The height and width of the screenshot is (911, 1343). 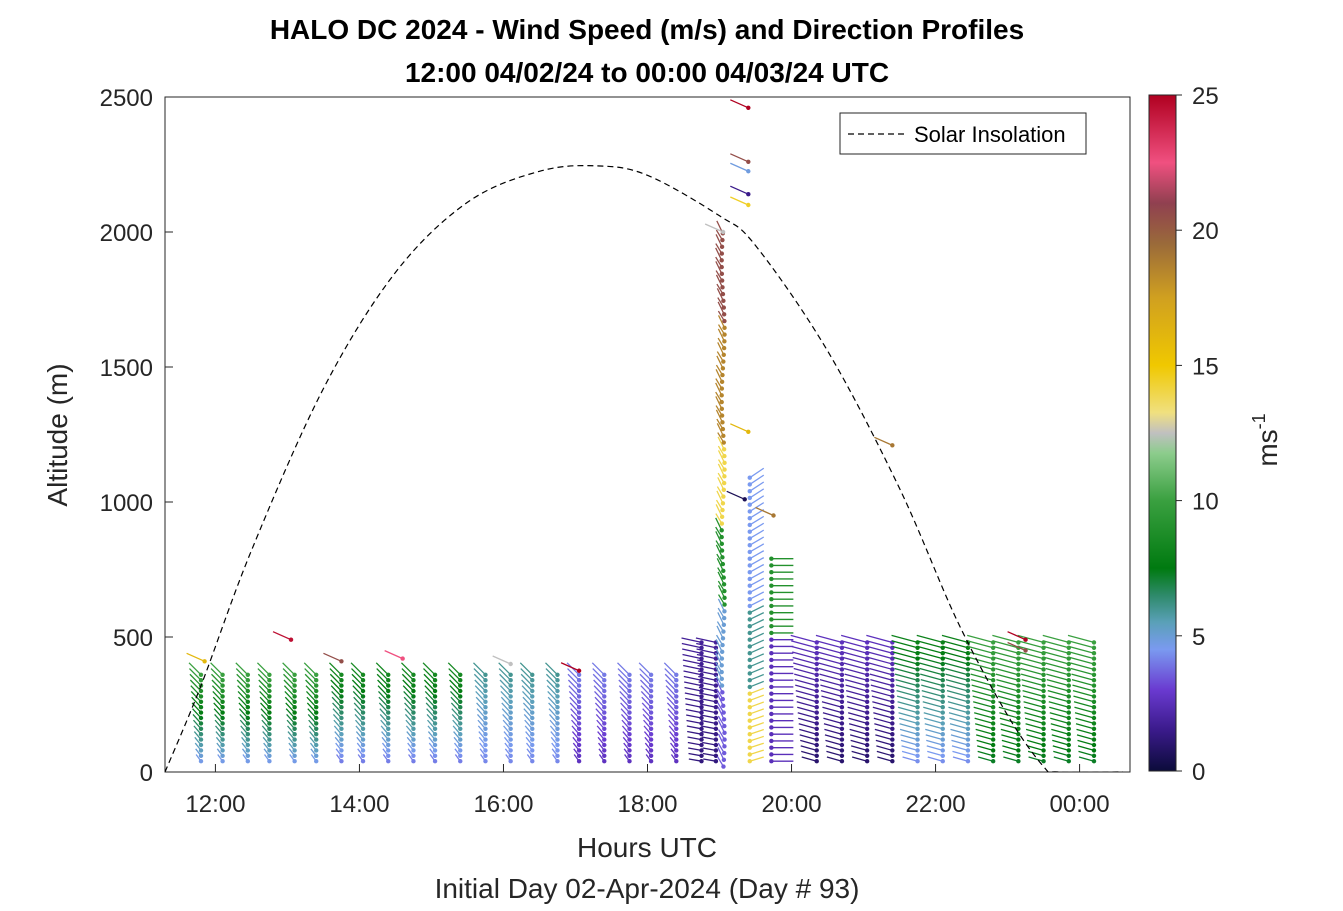 What do you see at coordinates (126, 368) in the screenshot?
I see `y-tick-label: 1500` at bounding box center [126, 368].